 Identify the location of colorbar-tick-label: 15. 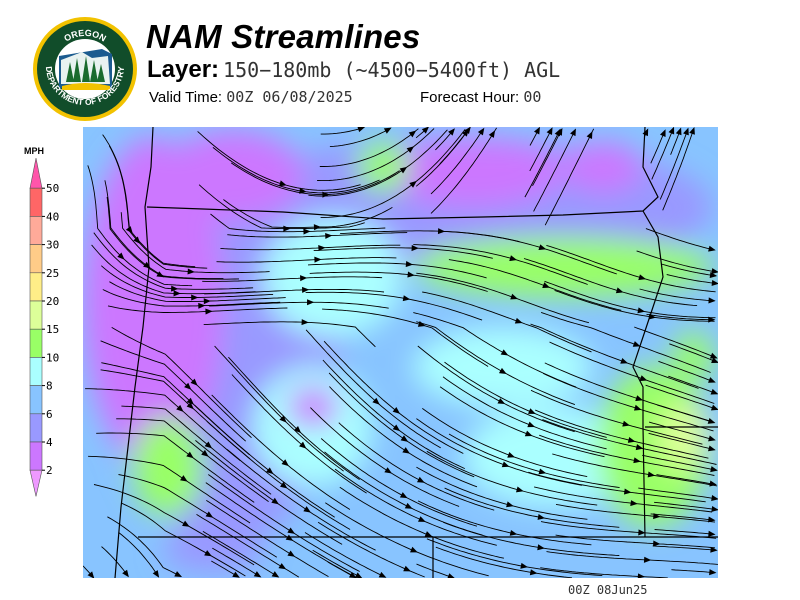
(52, 329).